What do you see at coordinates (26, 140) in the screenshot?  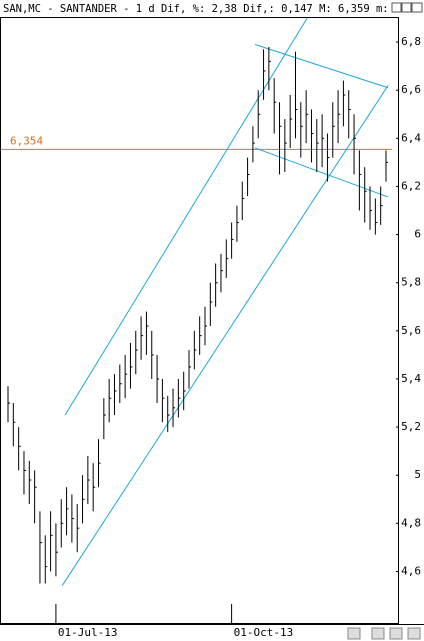 I see `reference-label: 6,354` at bounding box center [26, 140].